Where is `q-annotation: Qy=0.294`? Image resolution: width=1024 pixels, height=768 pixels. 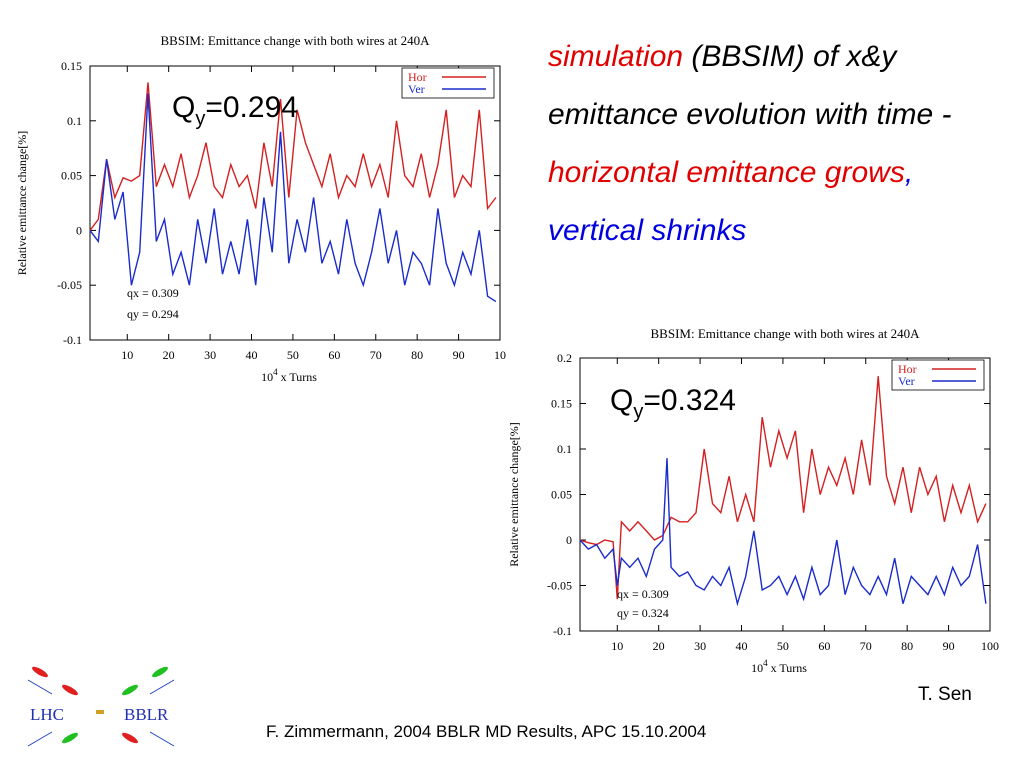 q-annotation: Qy=0.294 is located at coordinates (235, 110).